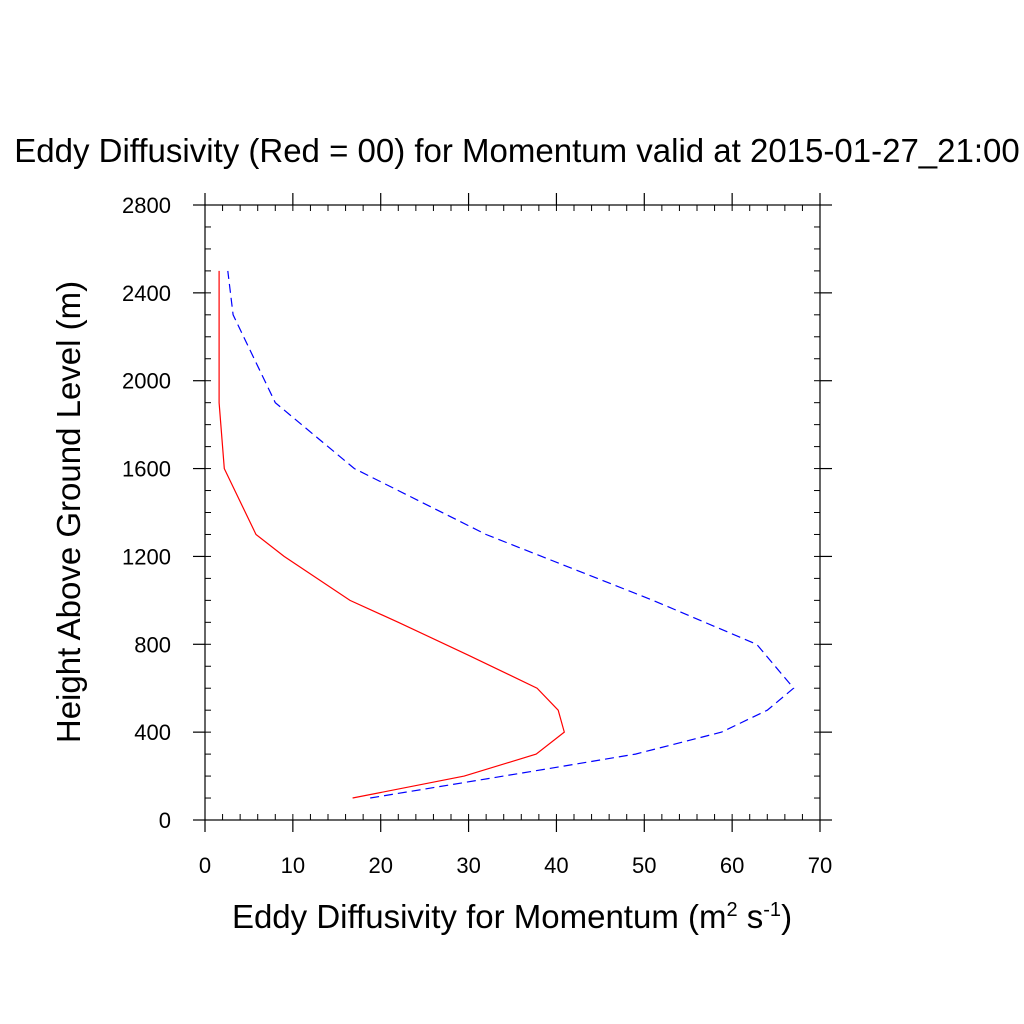 This screenshot has height=1024, width=1024. What do you see at coordinates (644, 865) in the screenshot?
I see `x-tick-label: 50` at bounding box center [644, 865].